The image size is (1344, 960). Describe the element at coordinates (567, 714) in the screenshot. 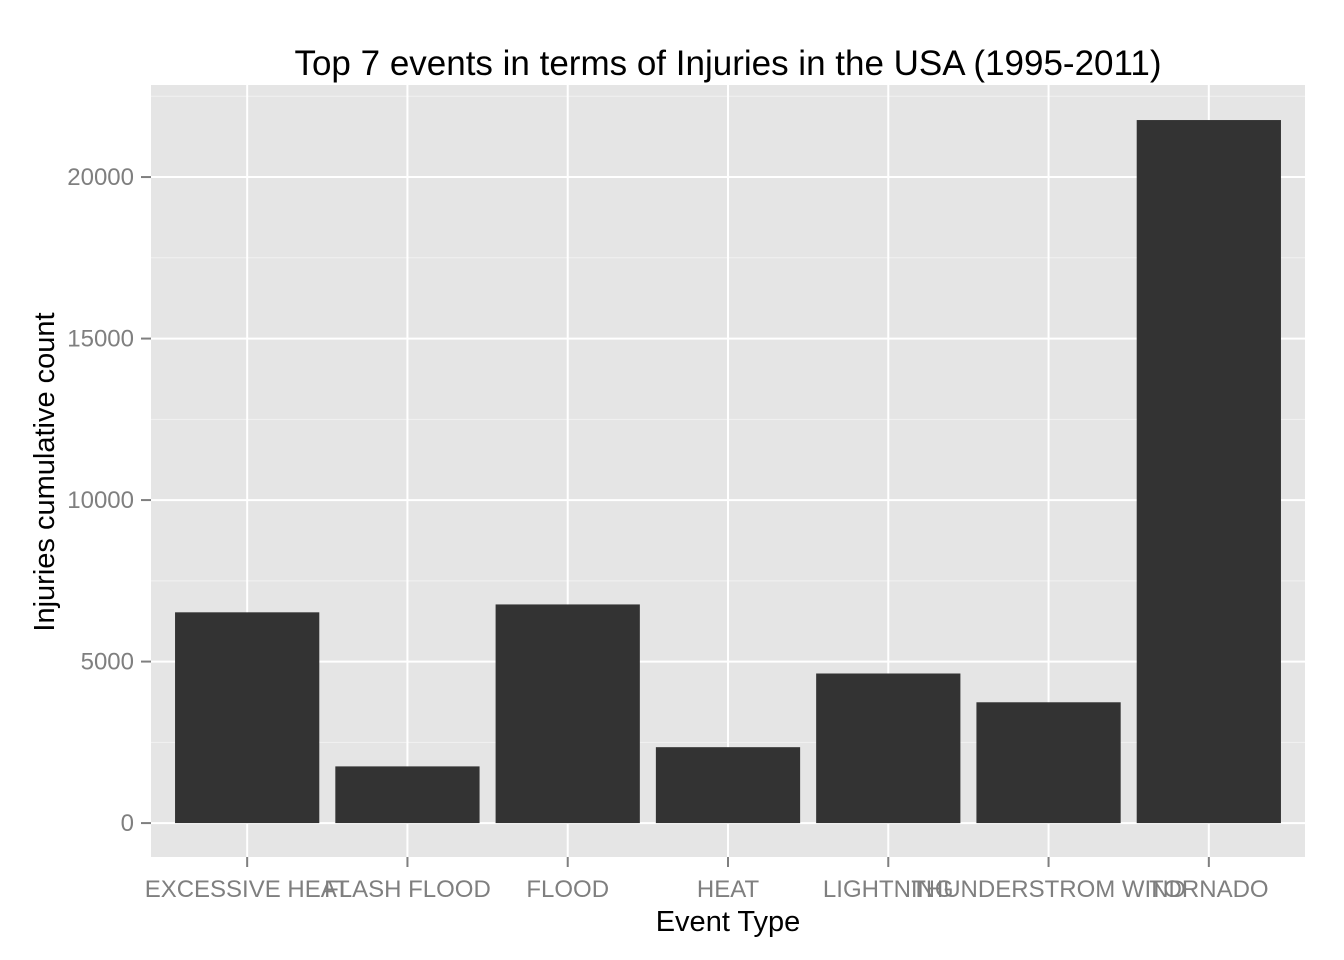

I see `bar-flood` at that location.